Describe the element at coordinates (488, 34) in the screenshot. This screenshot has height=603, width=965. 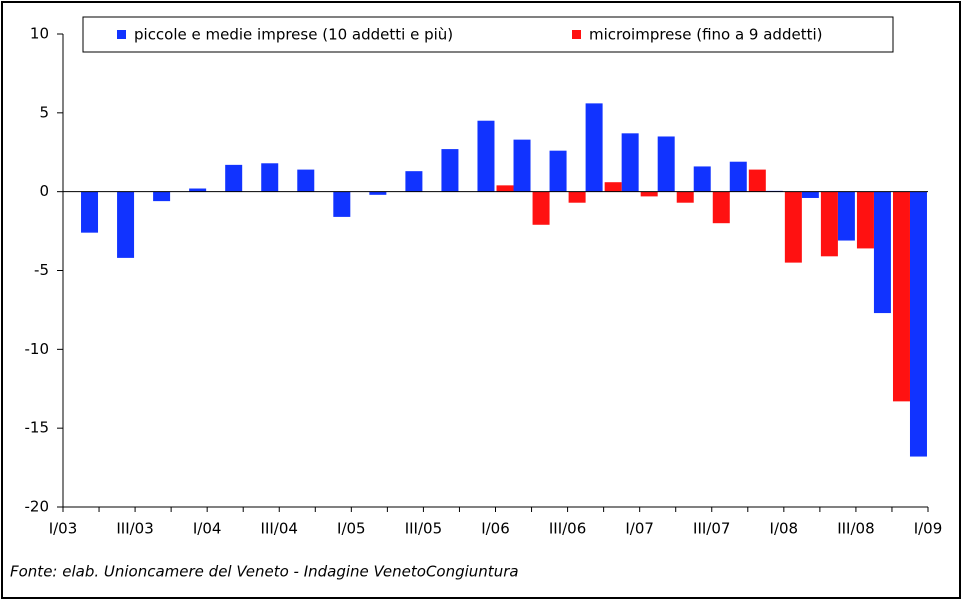
I see `legend-box` at that location.